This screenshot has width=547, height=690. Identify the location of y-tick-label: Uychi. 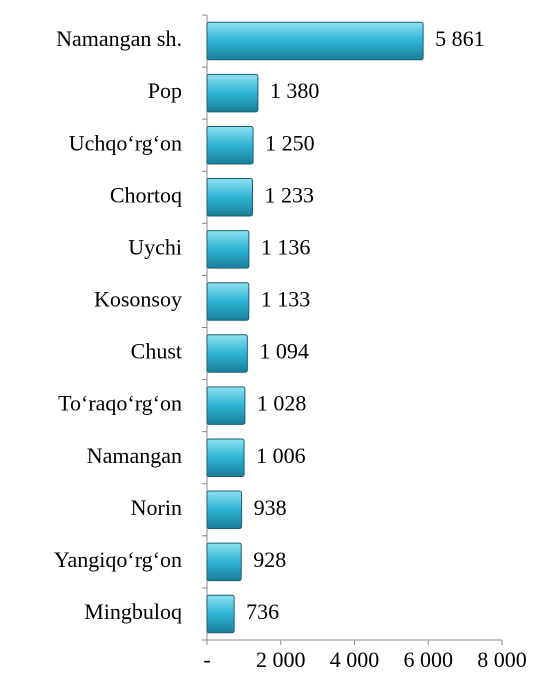
(155, 246).